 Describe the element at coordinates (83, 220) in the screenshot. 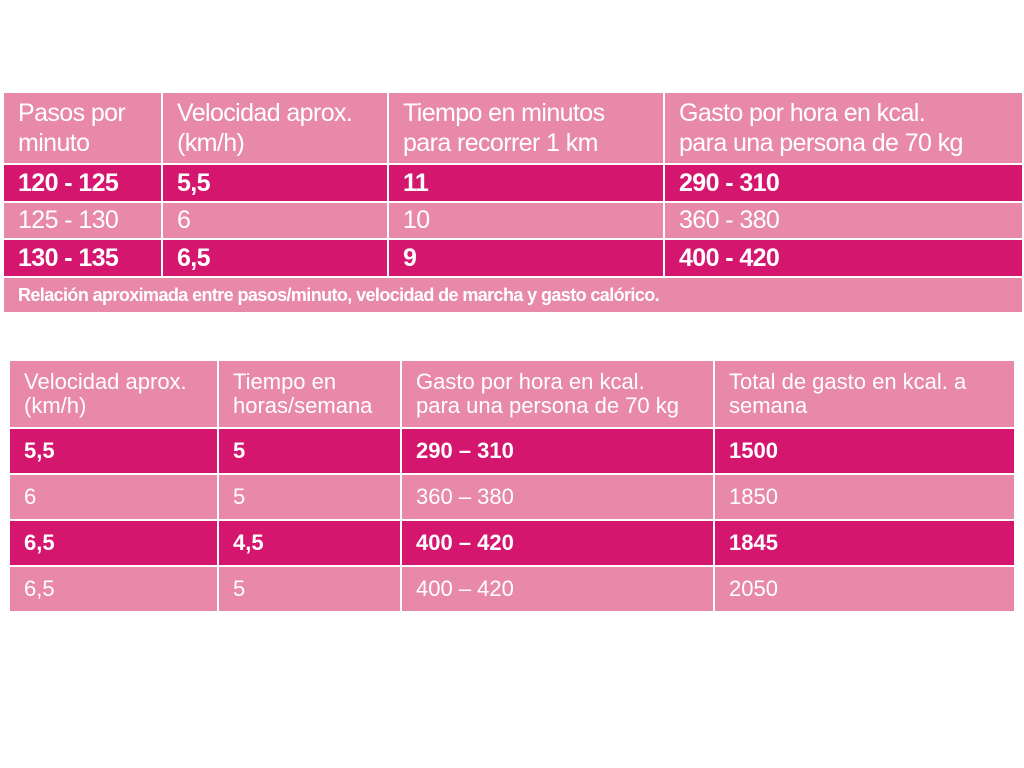

I see `table-cell: 125 - 130` at that location.